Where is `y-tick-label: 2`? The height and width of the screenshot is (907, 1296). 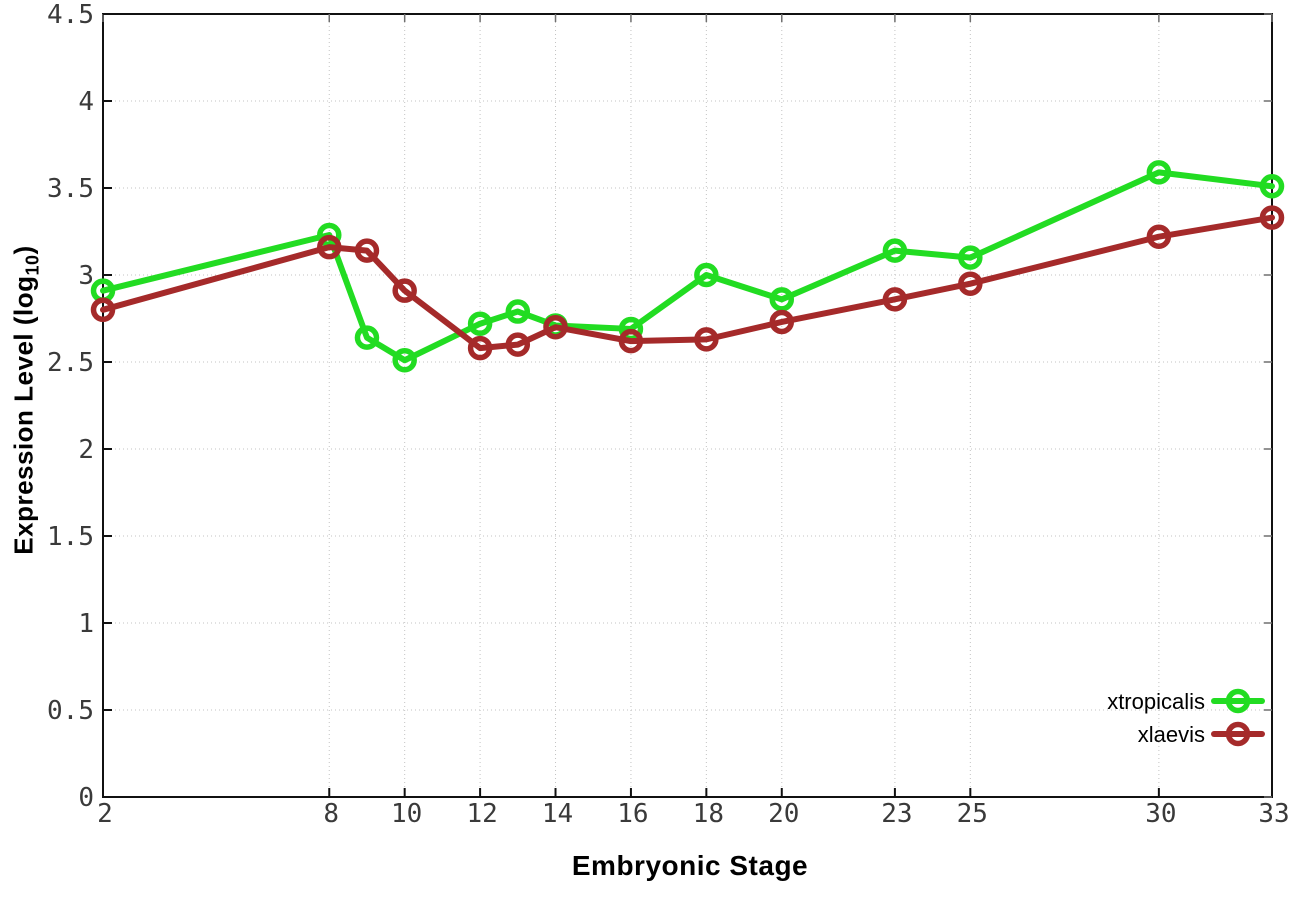
y-tick-label: 2 is located at coordinates (86, 450).